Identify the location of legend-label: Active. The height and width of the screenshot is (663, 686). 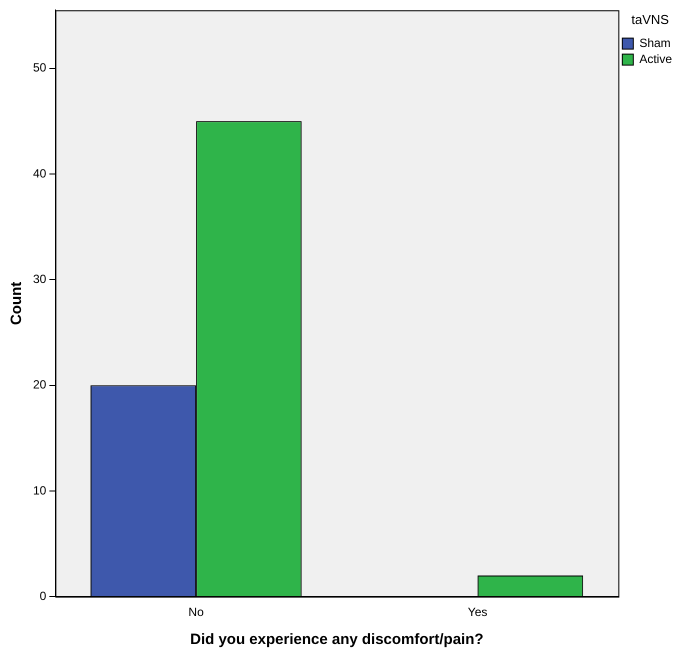
(655, 59).